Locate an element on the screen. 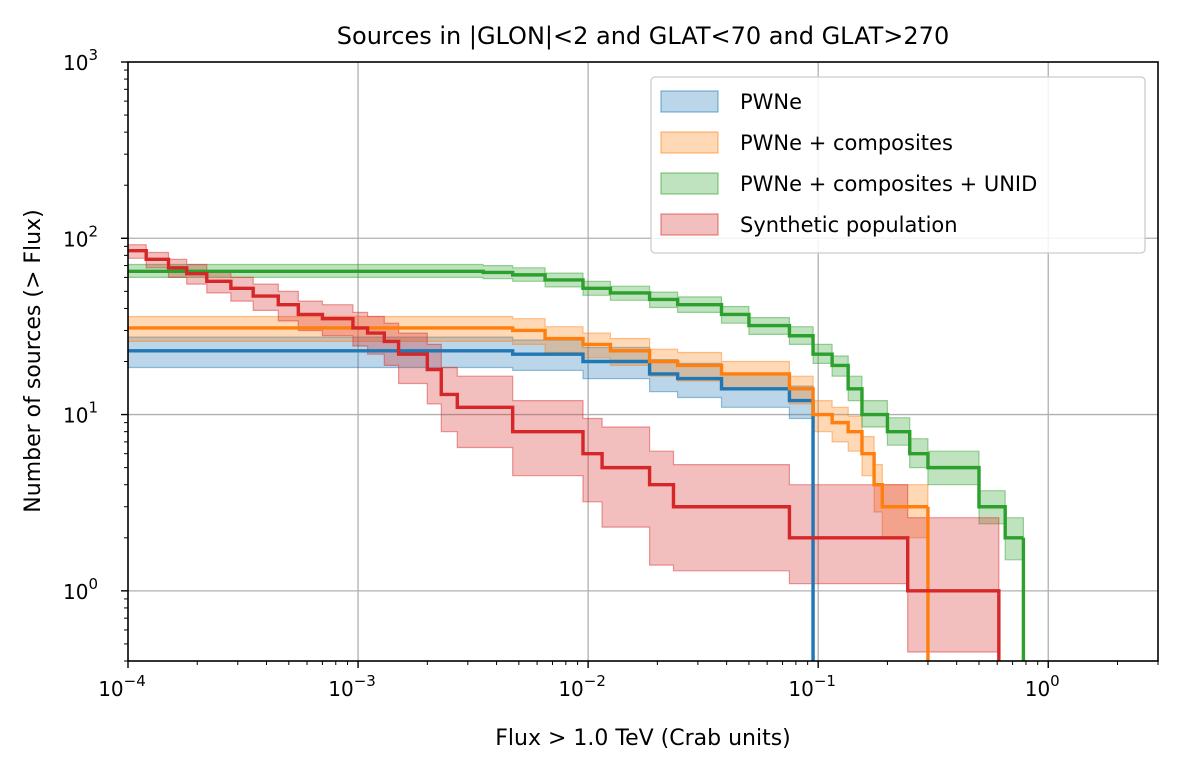  x-tick-label: 10⁻³ is located at coordinates (352, 686).